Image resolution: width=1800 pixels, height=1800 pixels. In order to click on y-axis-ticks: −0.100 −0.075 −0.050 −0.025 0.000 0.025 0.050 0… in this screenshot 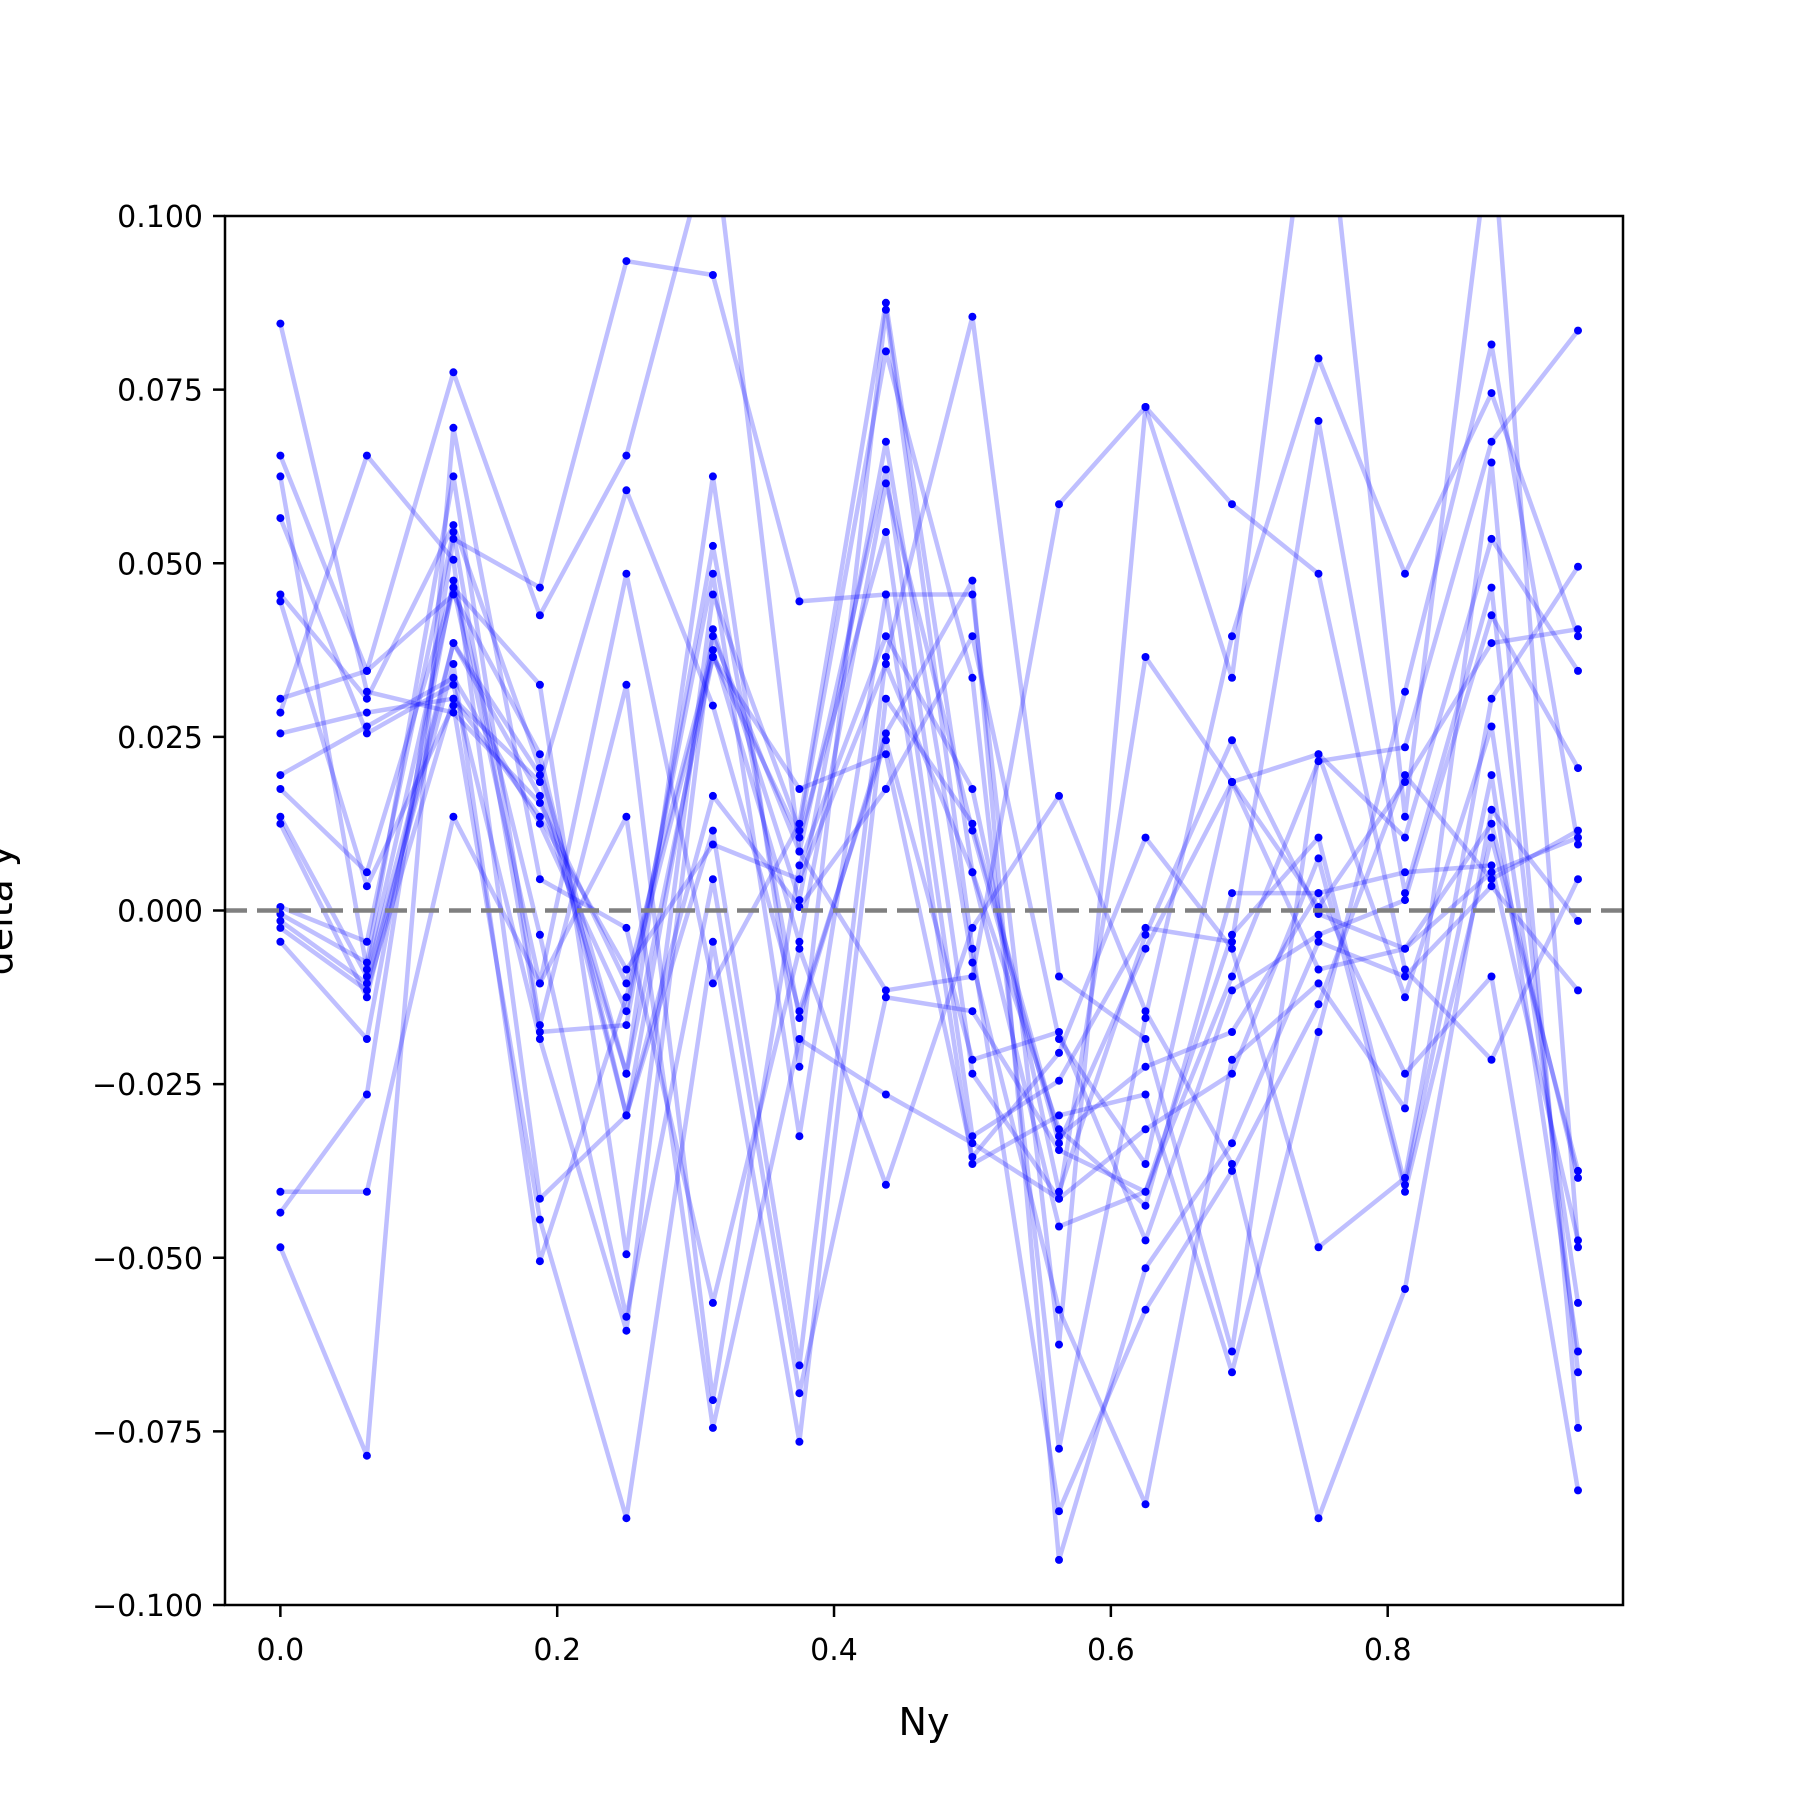, I will do `click(158, 912)`.